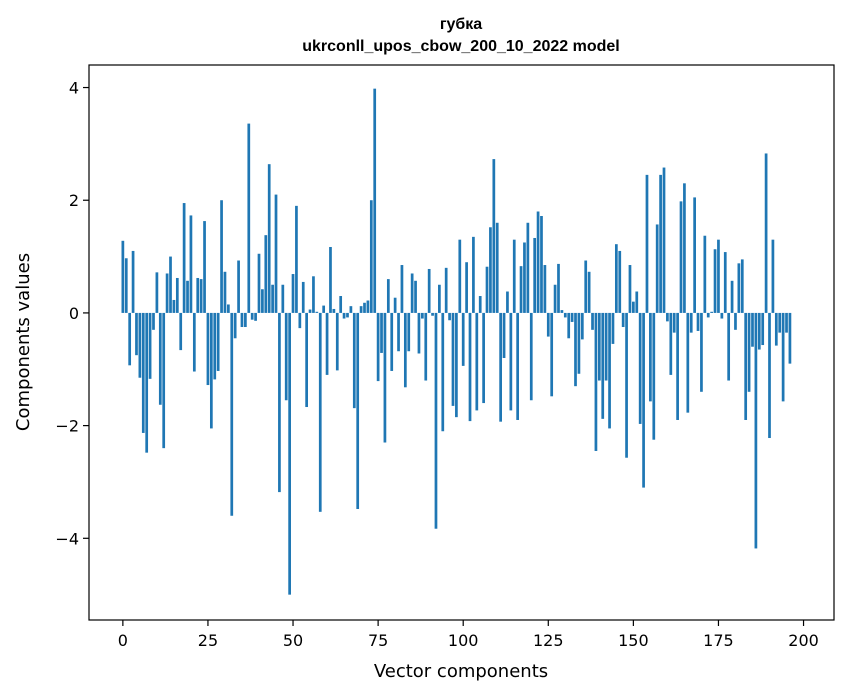  What do you see at coordinates (633, 640) in the screenshot?
I see `x-tick-label: 150` at bounding box center [633, 640].